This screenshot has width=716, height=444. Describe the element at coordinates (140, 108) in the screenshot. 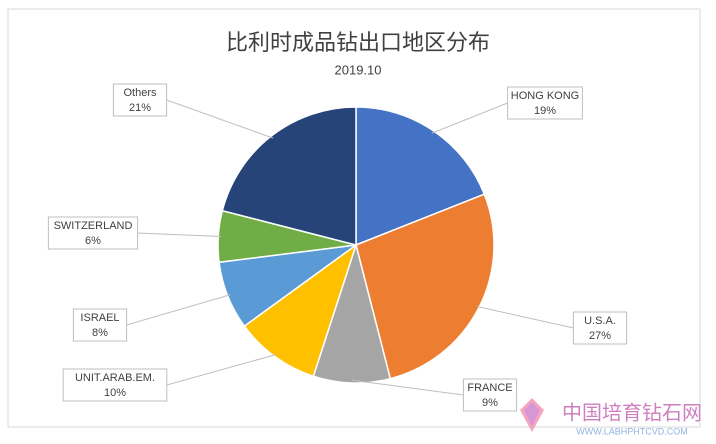

I see `label-value: 21%` at that location.